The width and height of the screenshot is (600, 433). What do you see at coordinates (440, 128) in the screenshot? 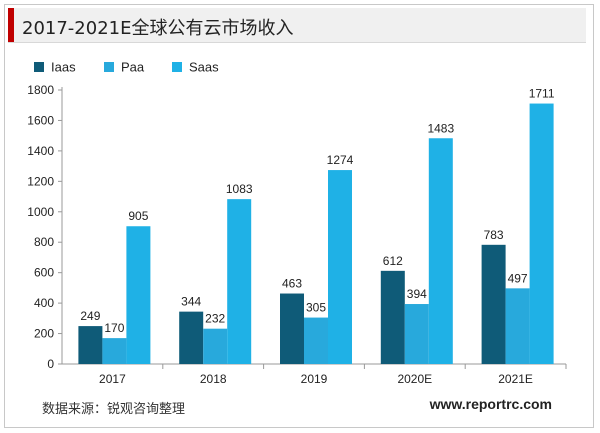
I see `data-label: 1483` at bounding box center [440, 128].